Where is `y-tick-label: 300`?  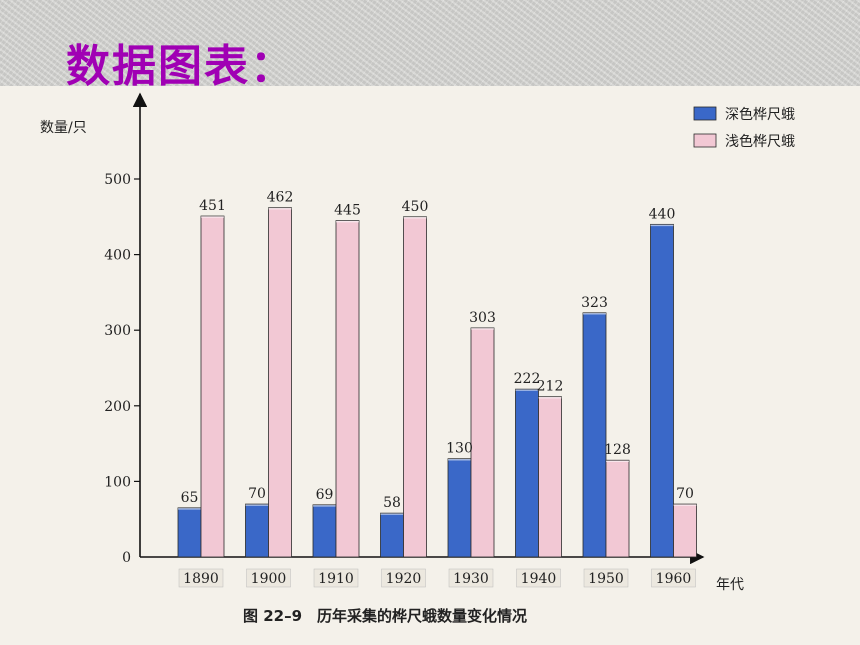
y-tick-label: 300 is located at coordinates (117, 331).